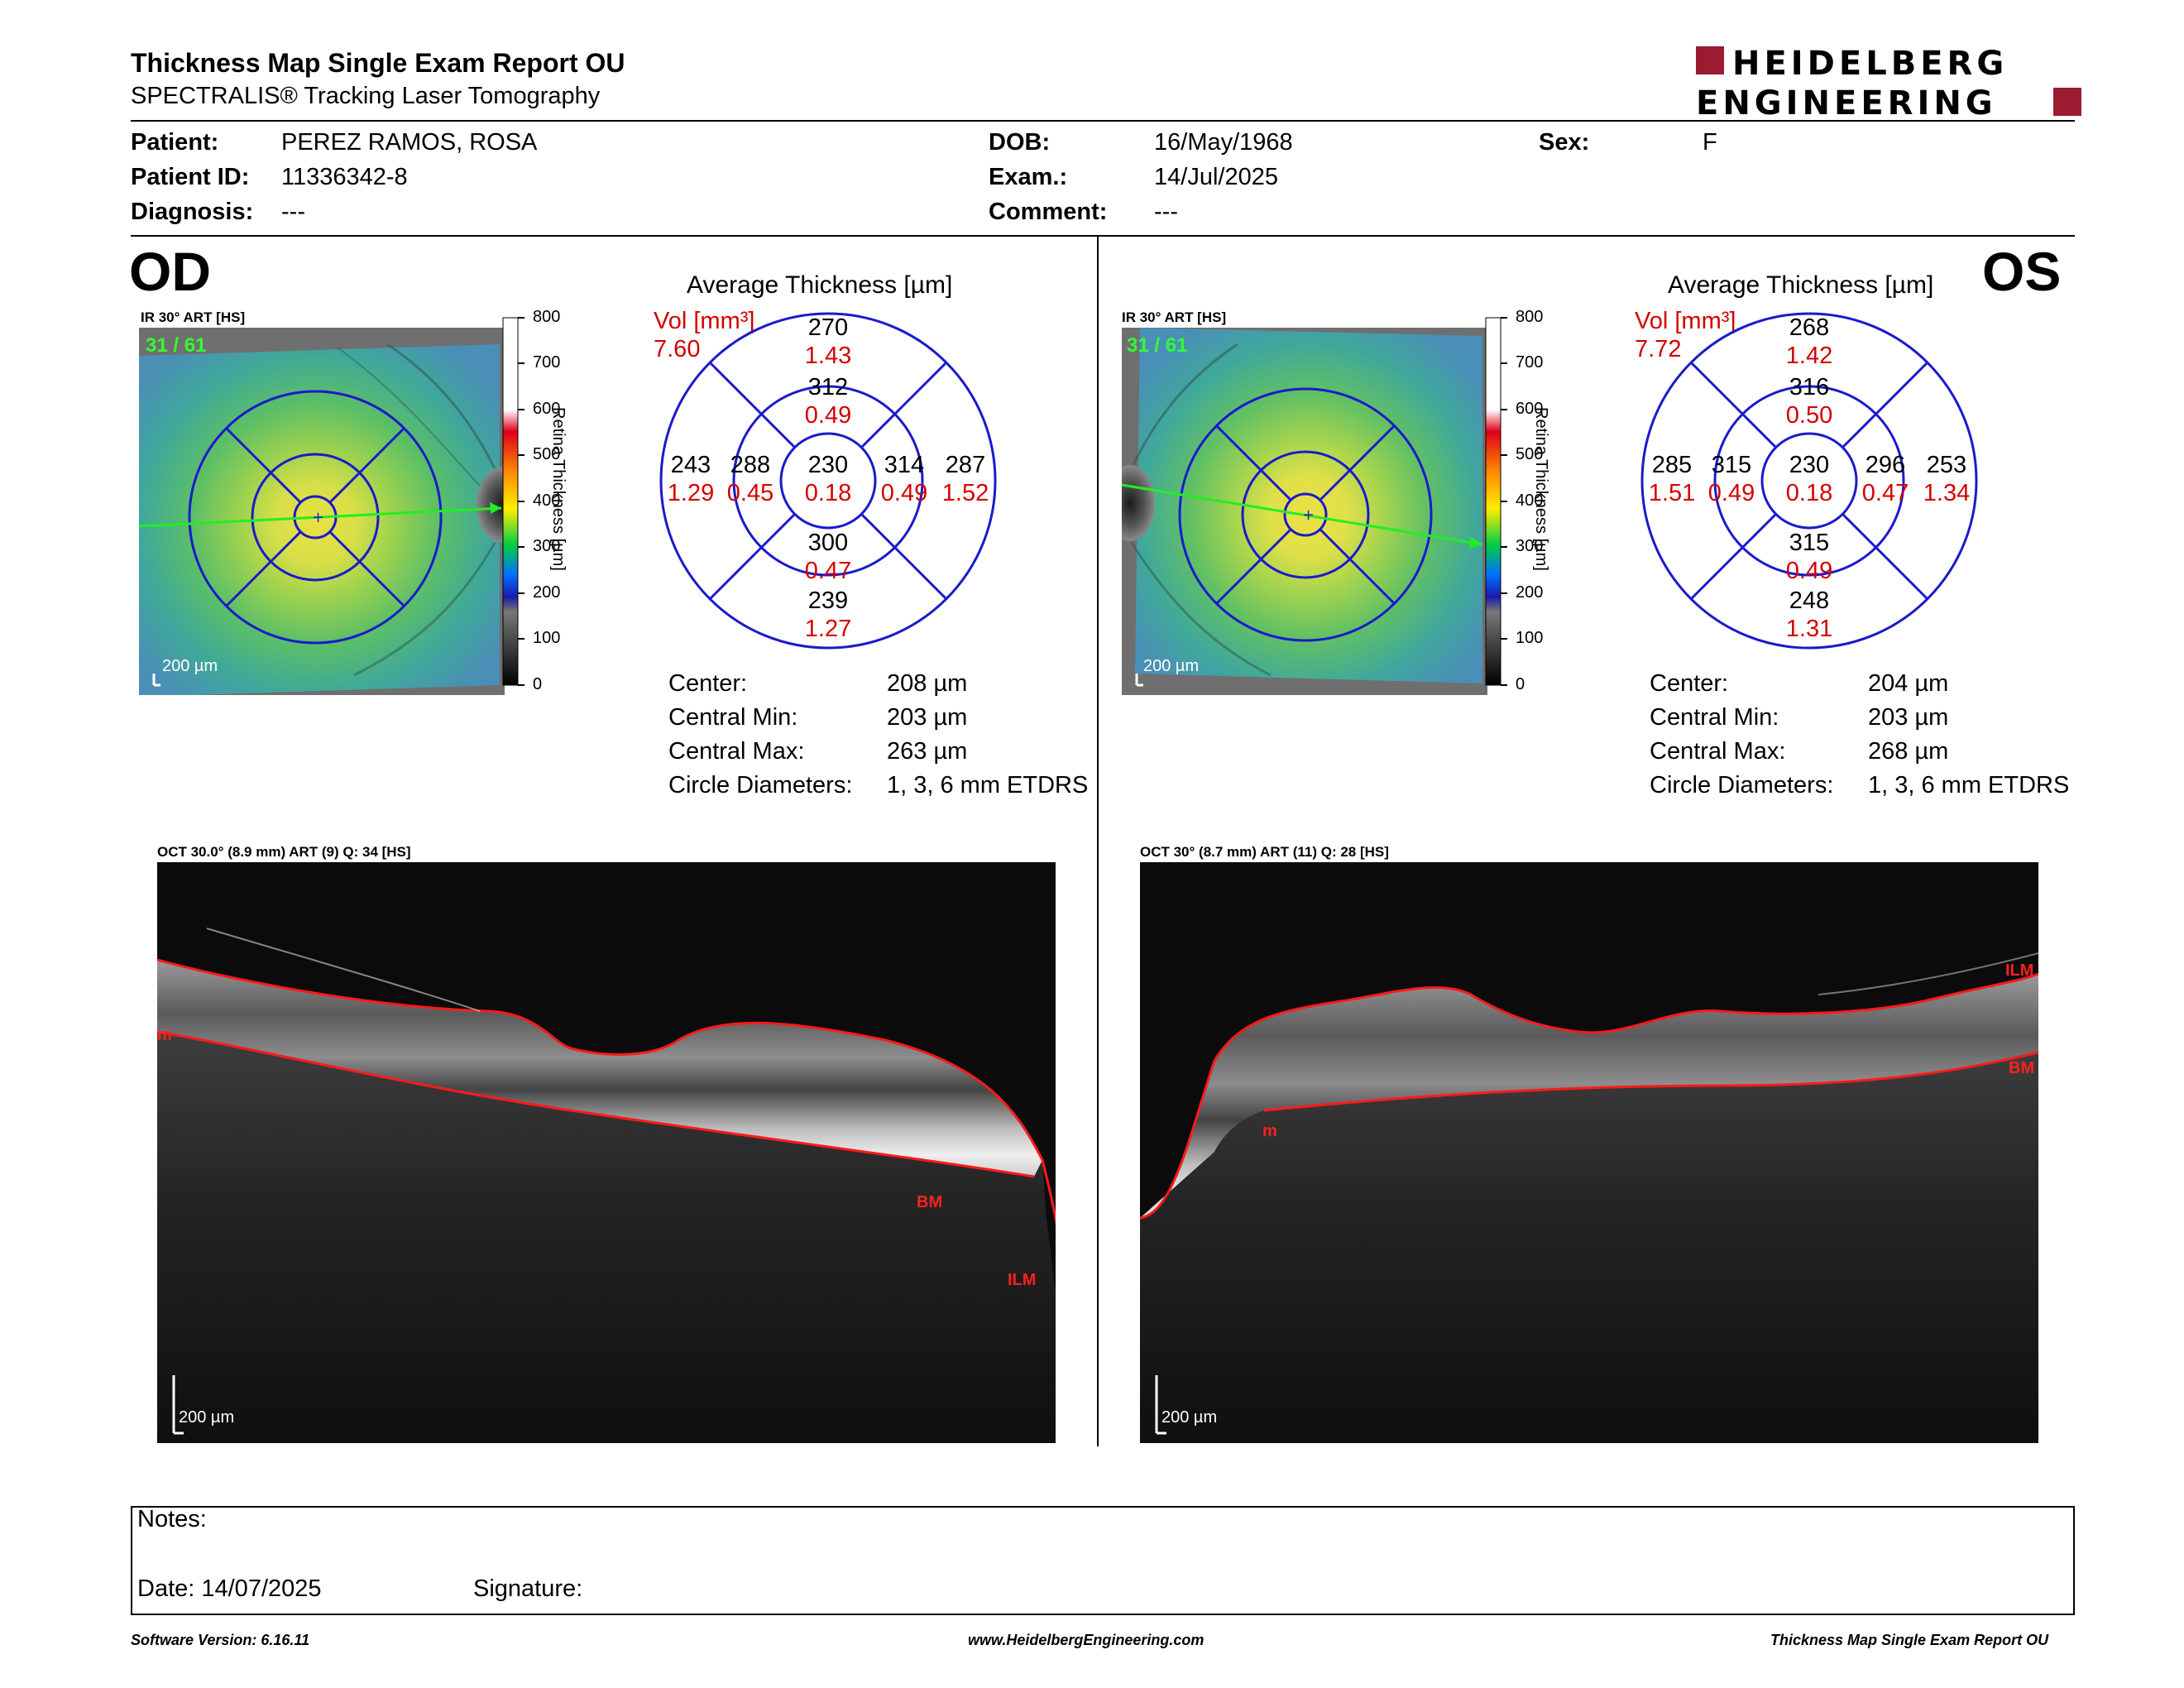  I want to click on report-title: Thickness Map Single Exam Report OU, so click(378, 63).